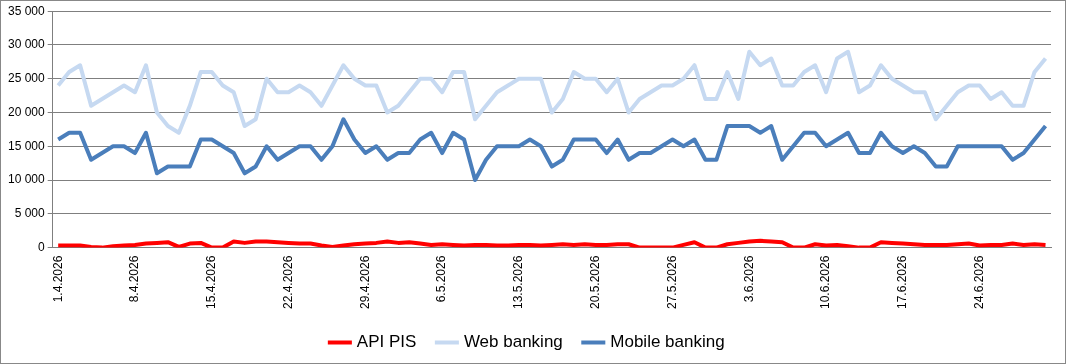 Image resolution: width=1066 pixels, height=364 pixels. I want to click on y-tick-label: 20 000, so click(27, 111).